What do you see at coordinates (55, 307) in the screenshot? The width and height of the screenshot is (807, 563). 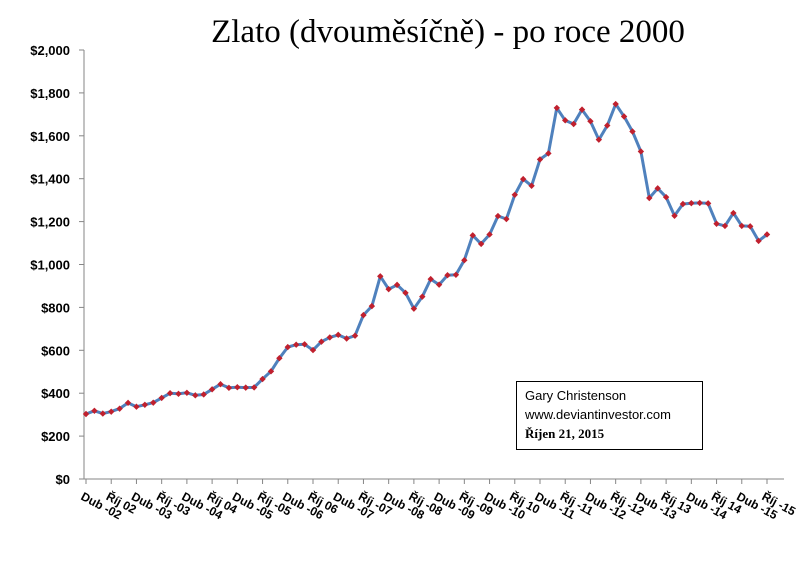 I see `y-tick-label: $800` at bounding box center [55, 307].